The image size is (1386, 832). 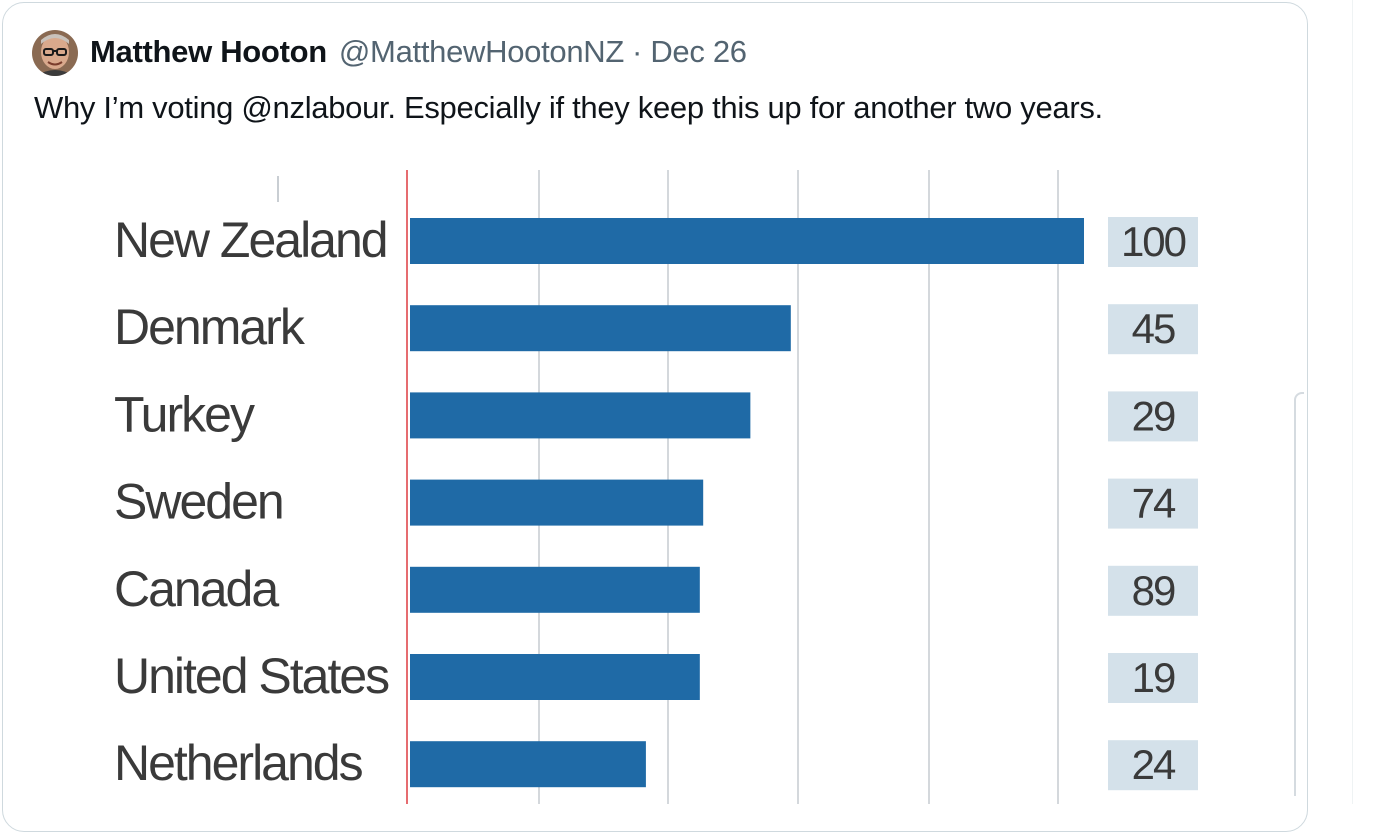 I want to click on bar-sweden, so click(x=557, y=502).